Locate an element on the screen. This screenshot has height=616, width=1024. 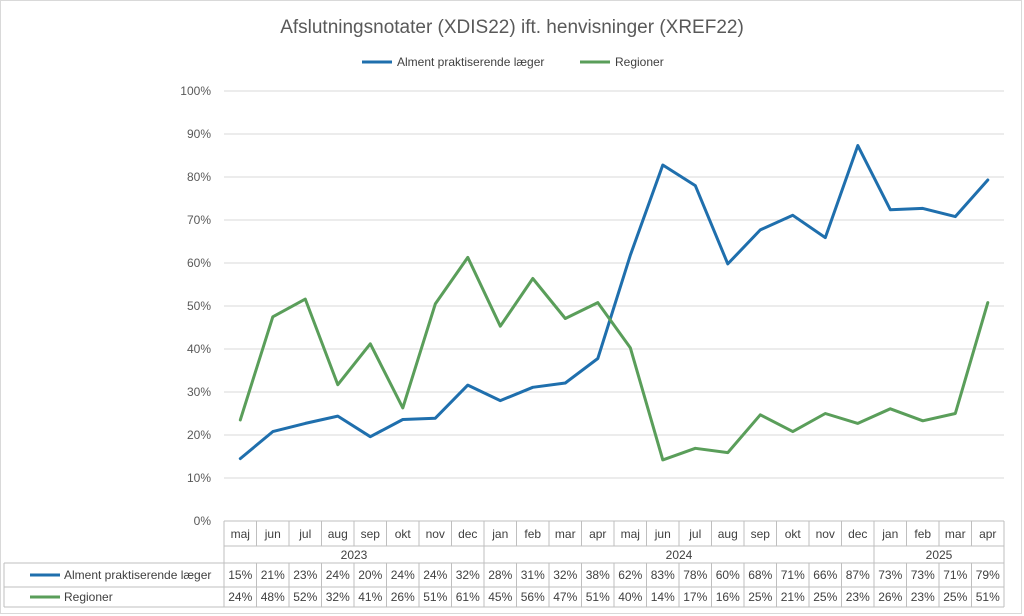
y-tick-label: 60% is located at coordinates (199, 263).